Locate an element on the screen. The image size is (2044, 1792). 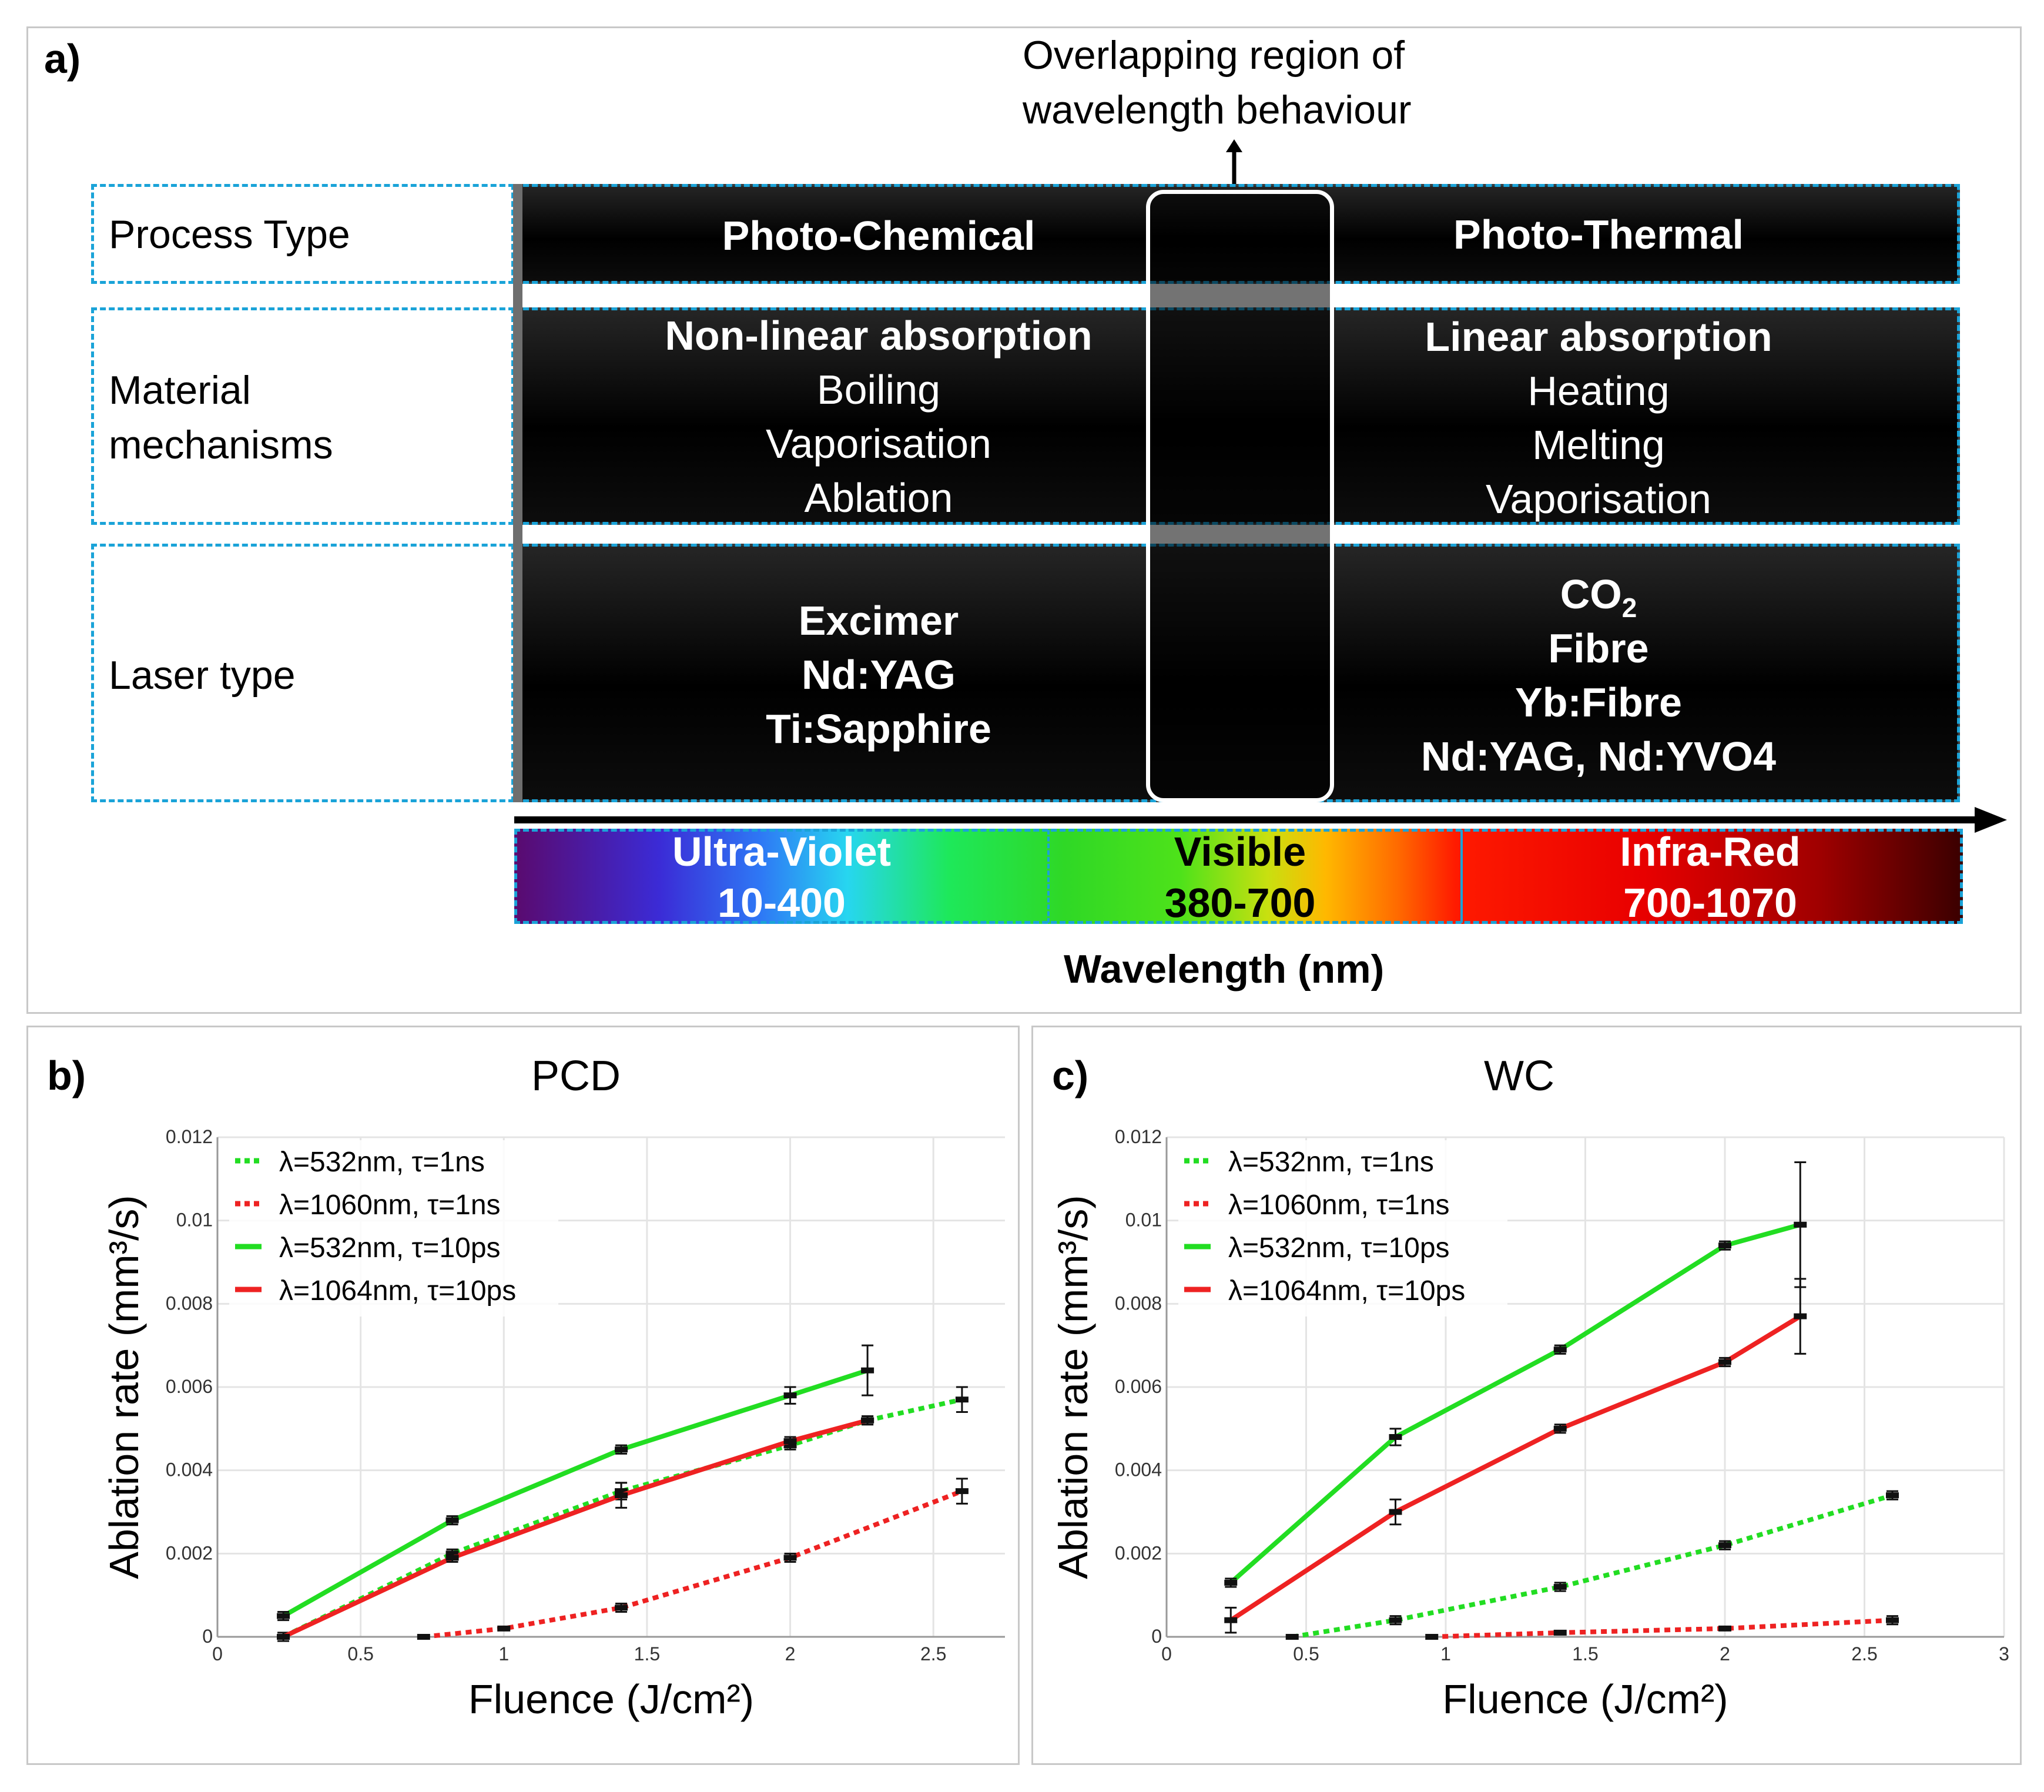
panel-b-letter: b) is located at coordinates (66, 1075).